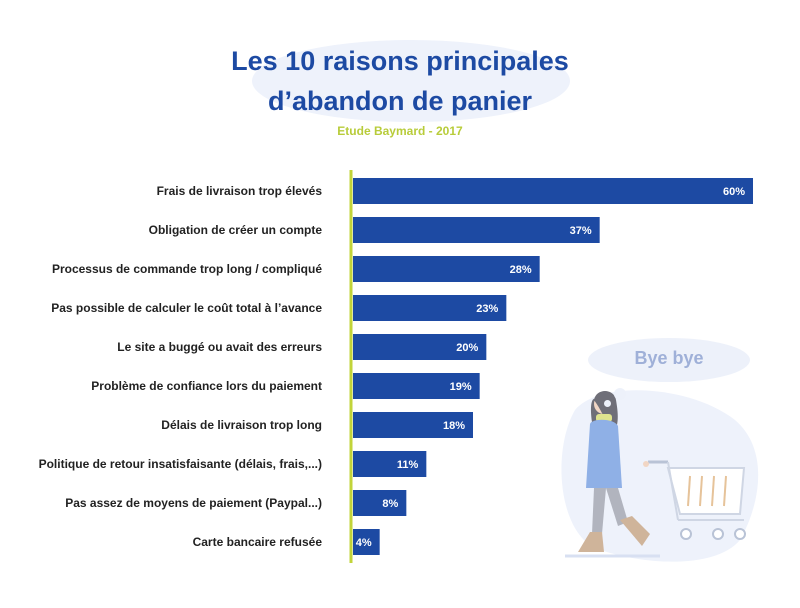 The width and height of the screenshot is (800, 608). I want to click on category-label: Obligation de créer un compte, so click(236, 230).